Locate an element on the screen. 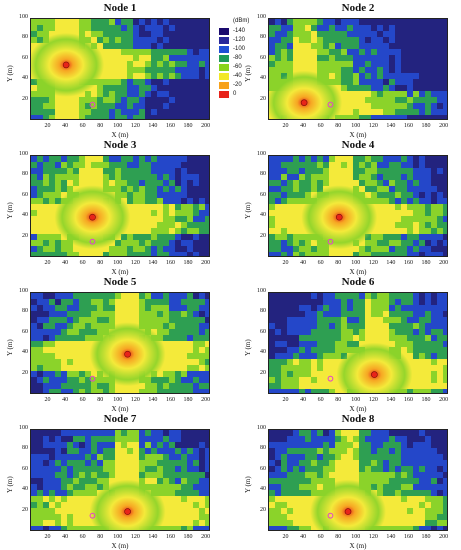 Image resolution: width=461 pixels, height=550 pixels. legend-label: -140 is located at coordinates (239, 31).